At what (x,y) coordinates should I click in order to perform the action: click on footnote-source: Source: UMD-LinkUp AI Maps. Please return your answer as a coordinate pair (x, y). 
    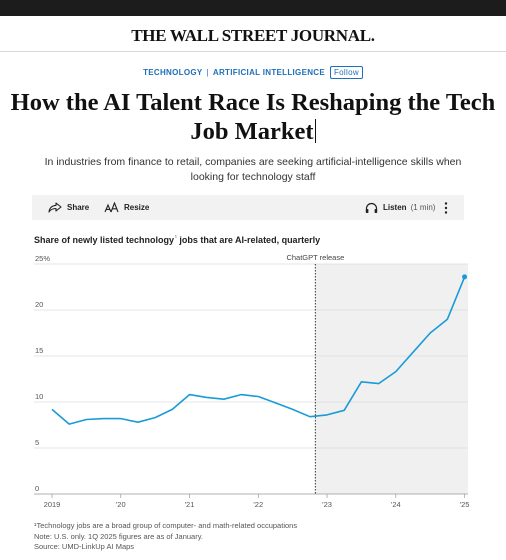
    Looking at the image, I should click on (84, 546).